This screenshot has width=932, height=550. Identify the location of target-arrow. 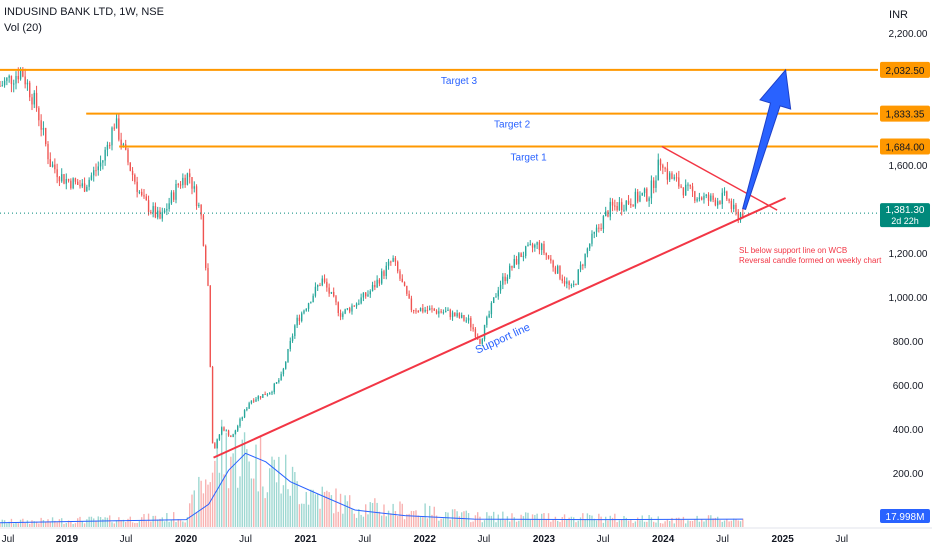
(767, 139).